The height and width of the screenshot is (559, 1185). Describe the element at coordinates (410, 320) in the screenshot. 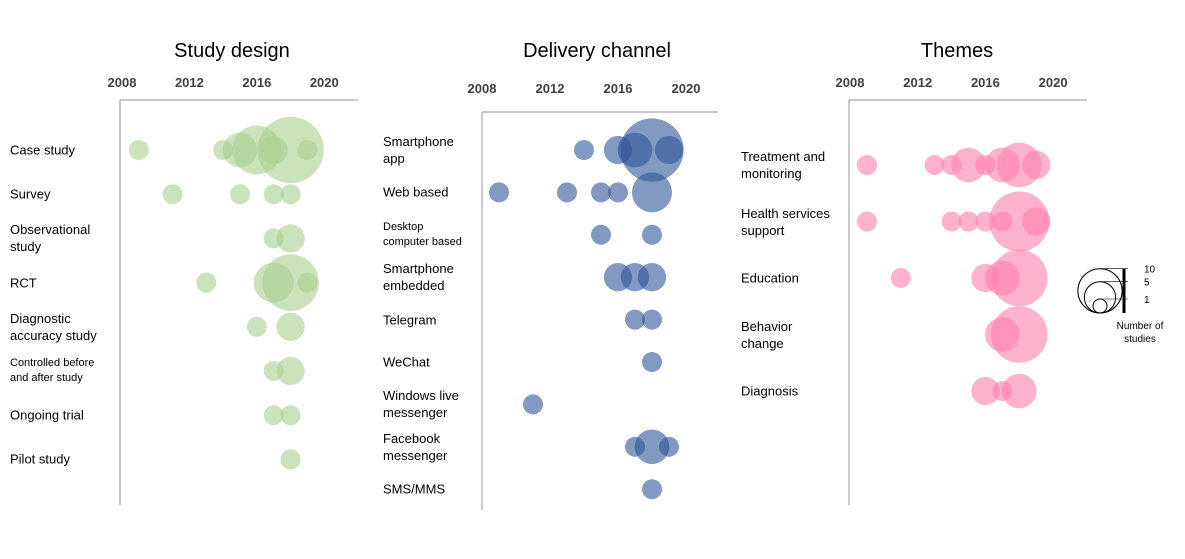

I see `y-tick-label: Telegram` at that location.